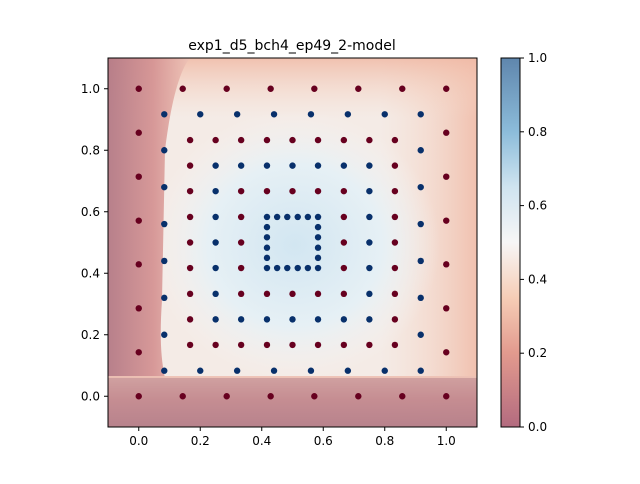  What do you see at coordinates (537, 279) in the screenshot?
I see `colorbar-tick-label: 0.4` at bounding box center [537, 279].